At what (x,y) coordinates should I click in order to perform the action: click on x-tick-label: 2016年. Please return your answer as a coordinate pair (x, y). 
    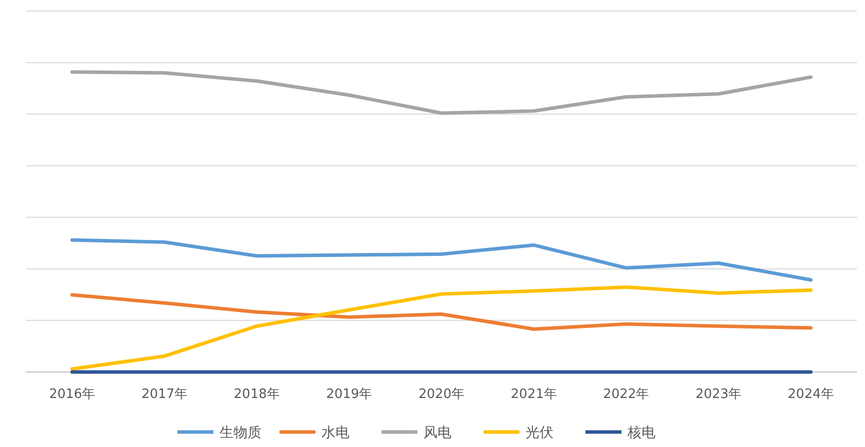
    Looking at the image, I should click on (72, 394).